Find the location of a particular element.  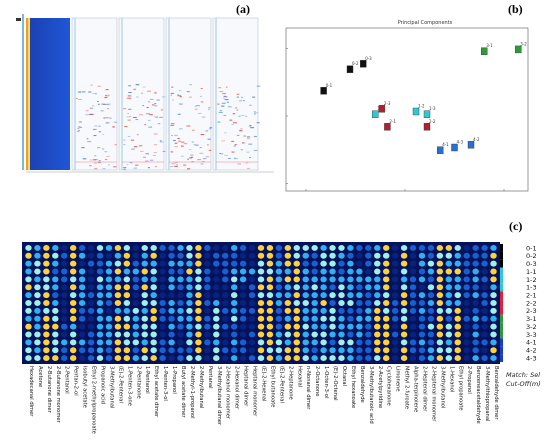

panel-label-b: (b) is located at coordinates (515, 9).